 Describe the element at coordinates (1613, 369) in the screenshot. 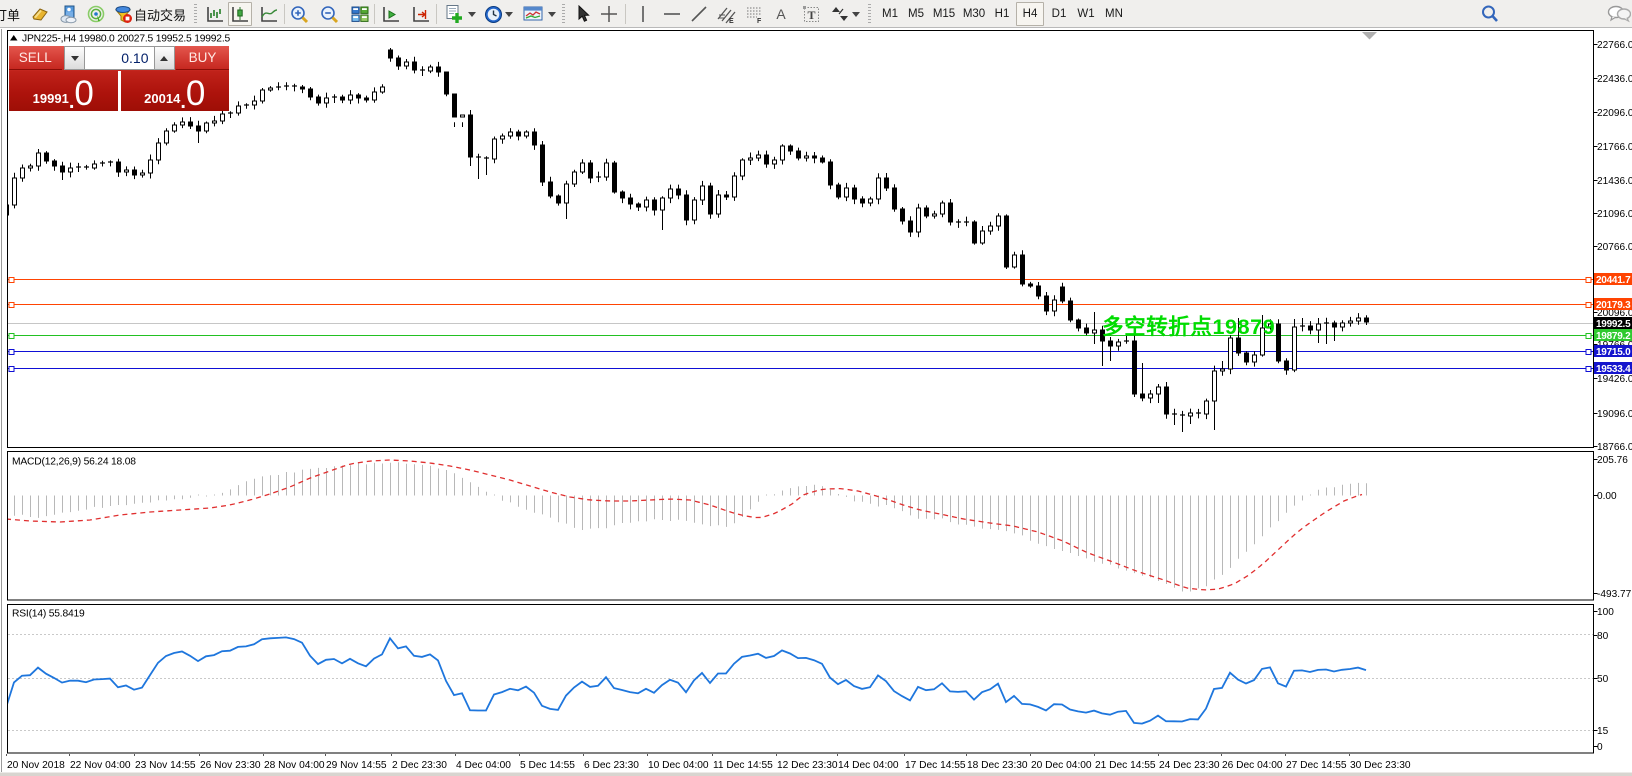

I see `svg-text: 19533.4` at that location.